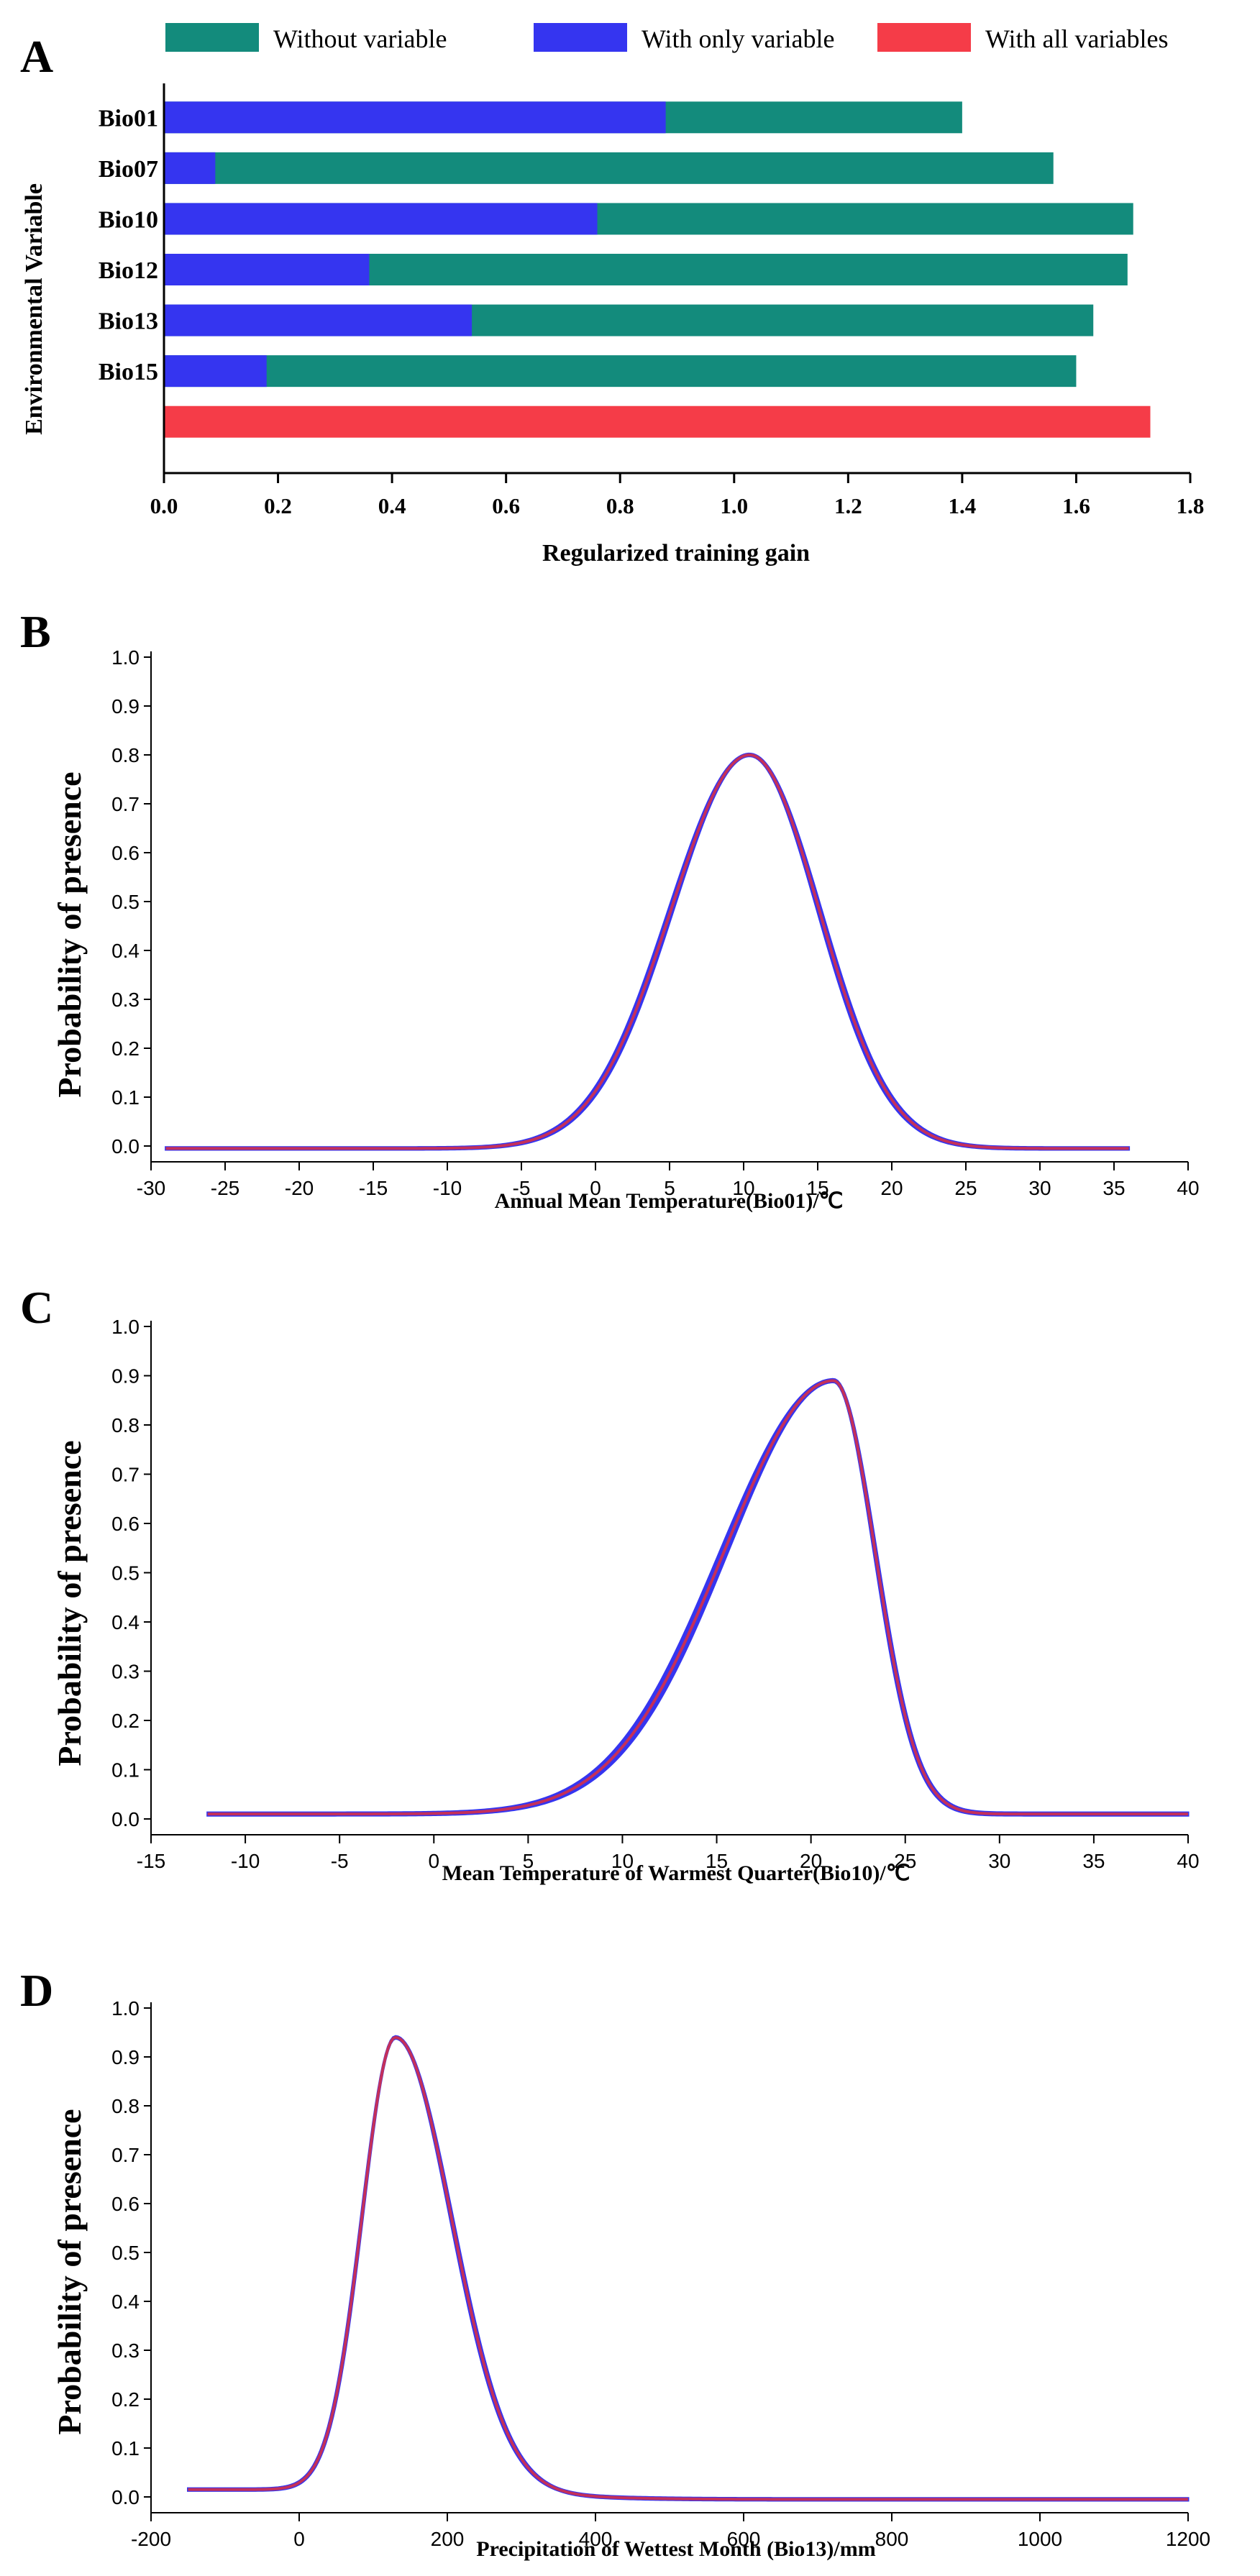 The image size is (1260, 2576). Describe the element at coordinates (128, 169) in the screenshot. I see `category-label: Bio07` at that location.